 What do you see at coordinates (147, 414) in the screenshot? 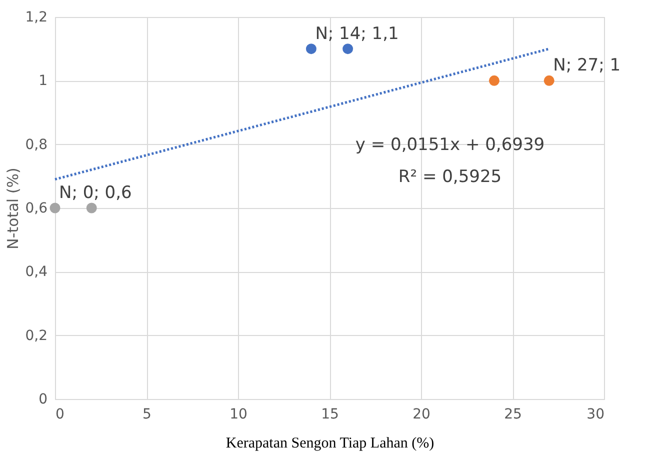
I see `x-tick-label: 5` at bounding box center [147, 414].